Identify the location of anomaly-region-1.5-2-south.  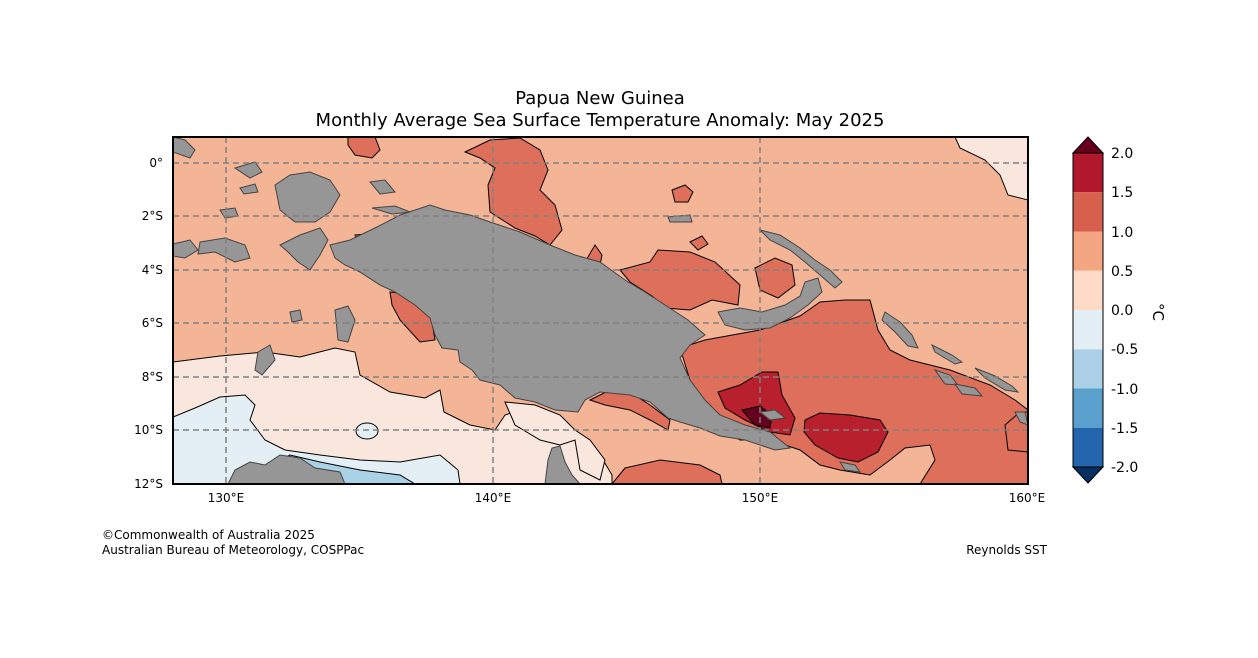
(846, 437).